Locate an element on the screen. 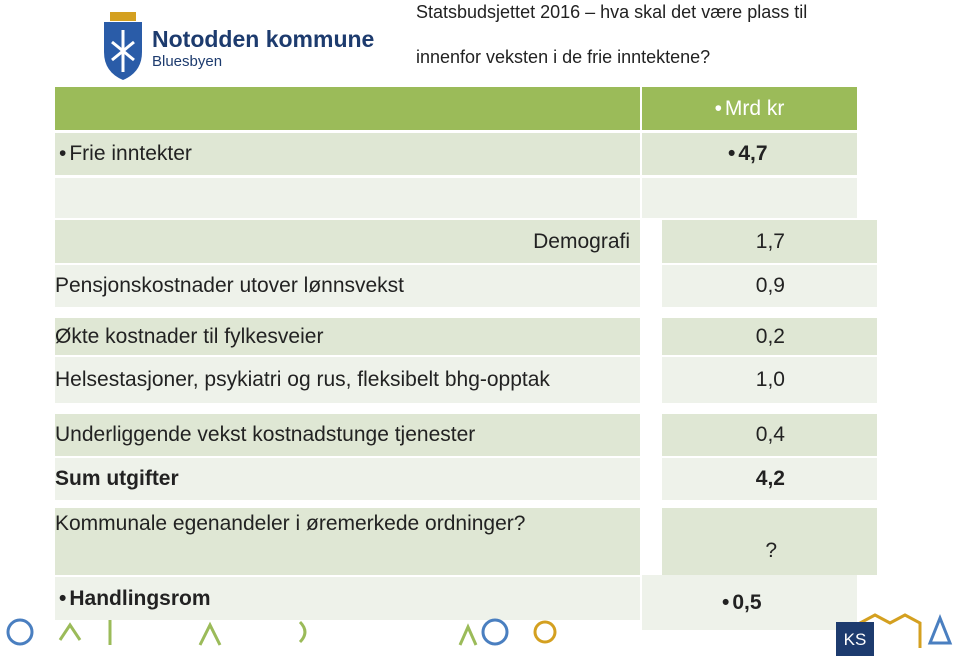 The width and height of the screenshot is (960, 658). label: Frie inntekter is located at coordinates (130, 153).